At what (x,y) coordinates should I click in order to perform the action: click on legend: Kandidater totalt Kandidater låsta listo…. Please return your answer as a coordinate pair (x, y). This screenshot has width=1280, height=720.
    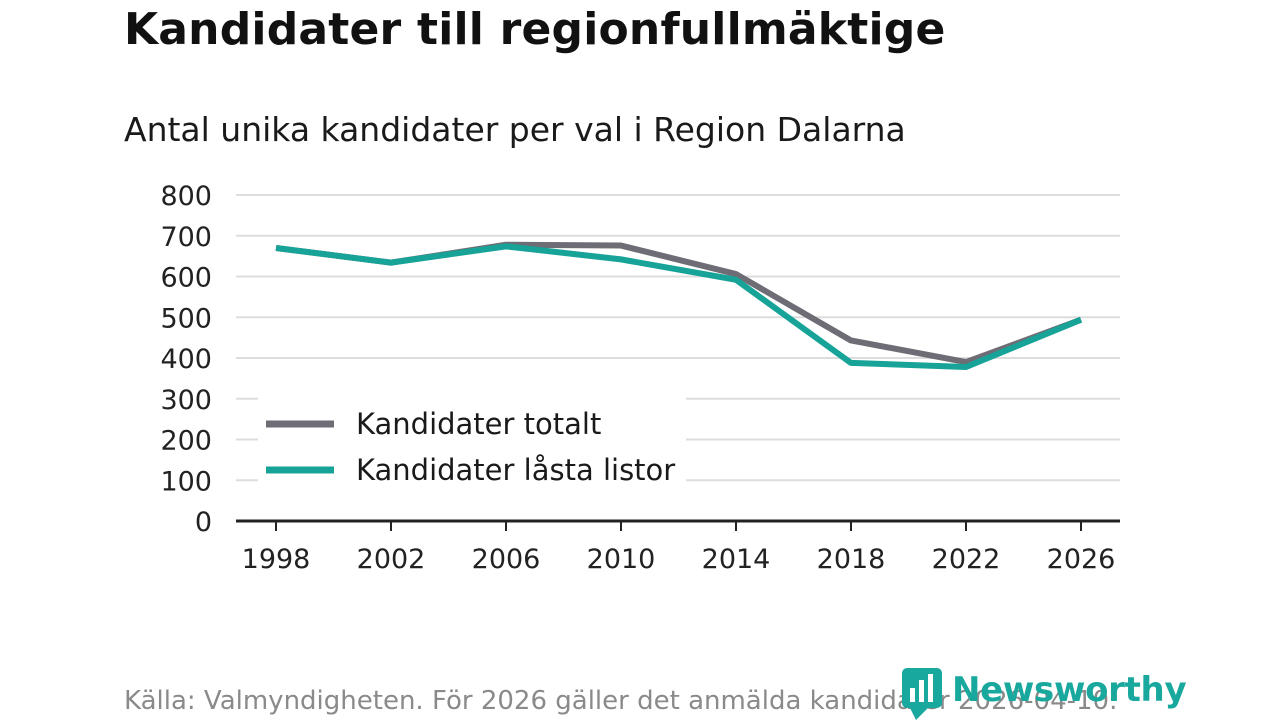
    Looking at the image, I should click on (472, 446).